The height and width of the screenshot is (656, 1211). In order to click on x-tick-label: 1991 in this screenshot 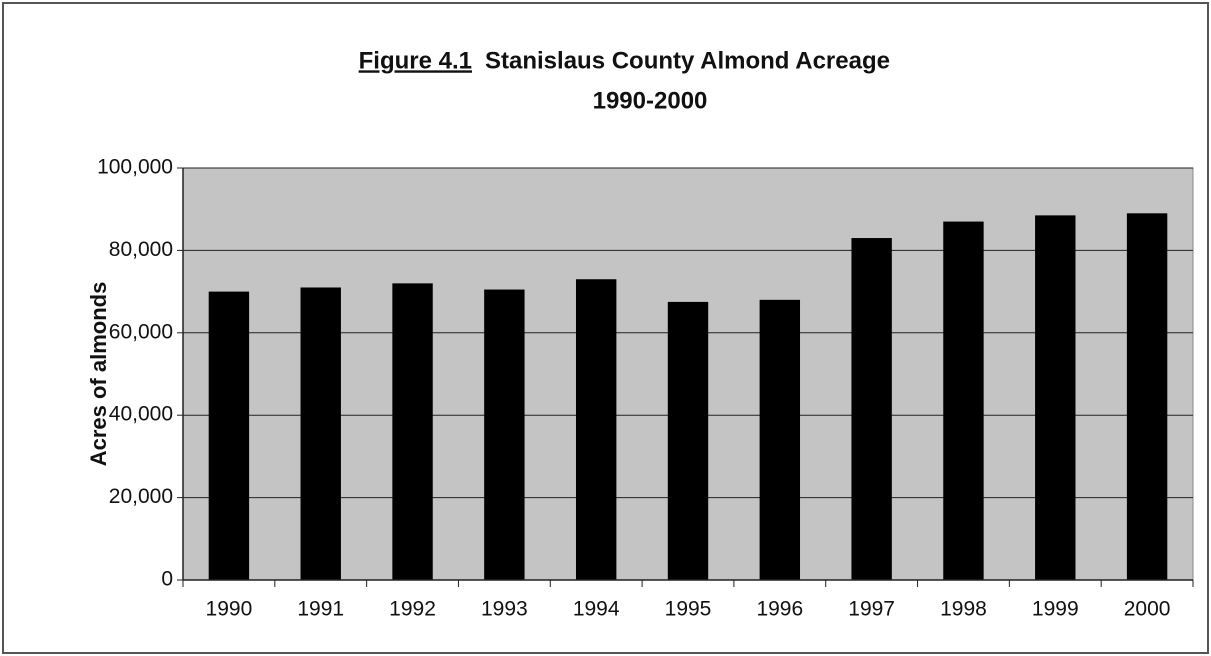, I will do `click(320, 609)`.